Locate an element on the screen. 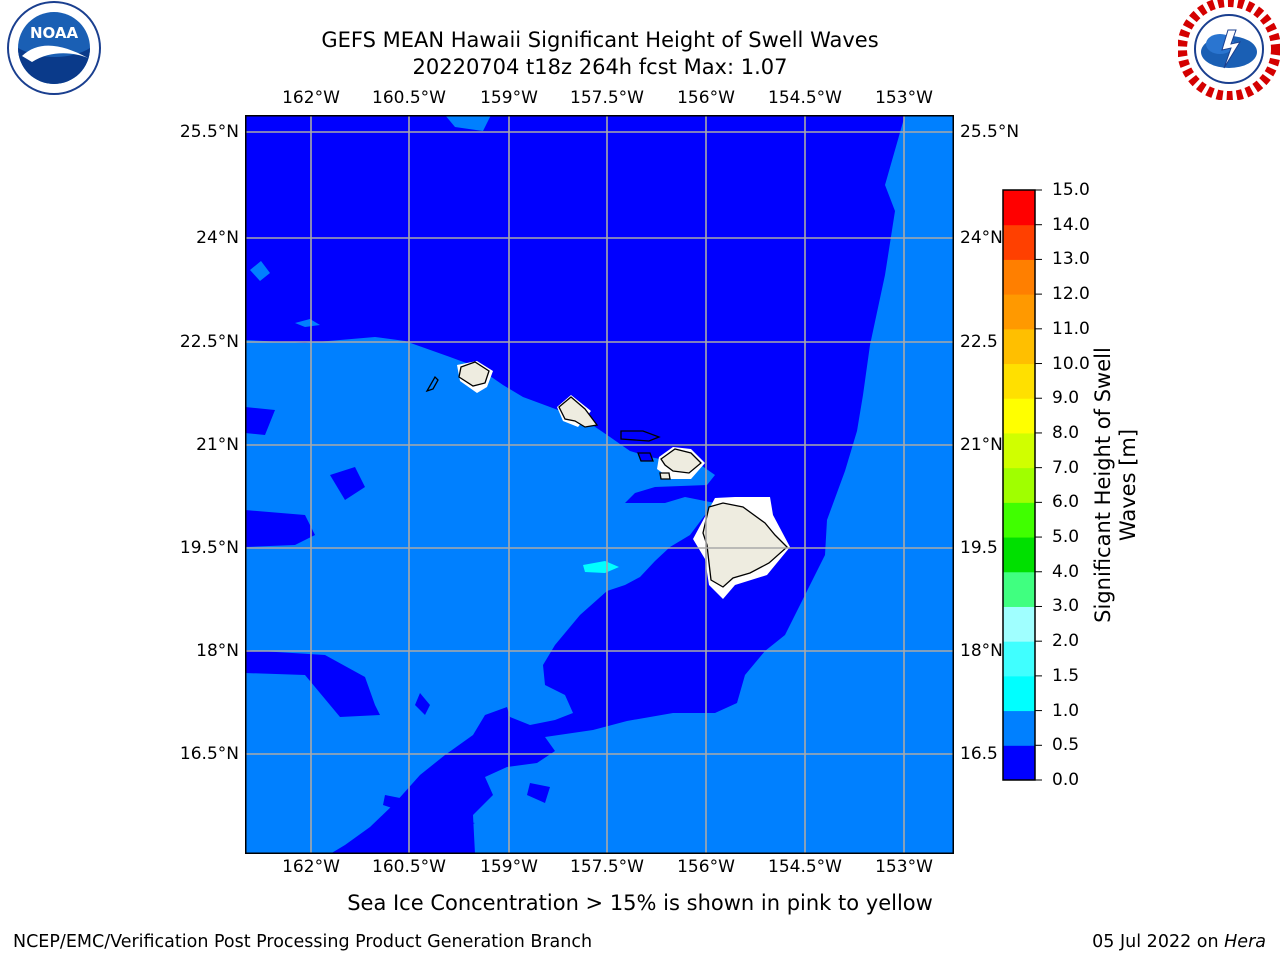  colorbar-tick-label: 4.0 is located at coordinates (1066, 571).